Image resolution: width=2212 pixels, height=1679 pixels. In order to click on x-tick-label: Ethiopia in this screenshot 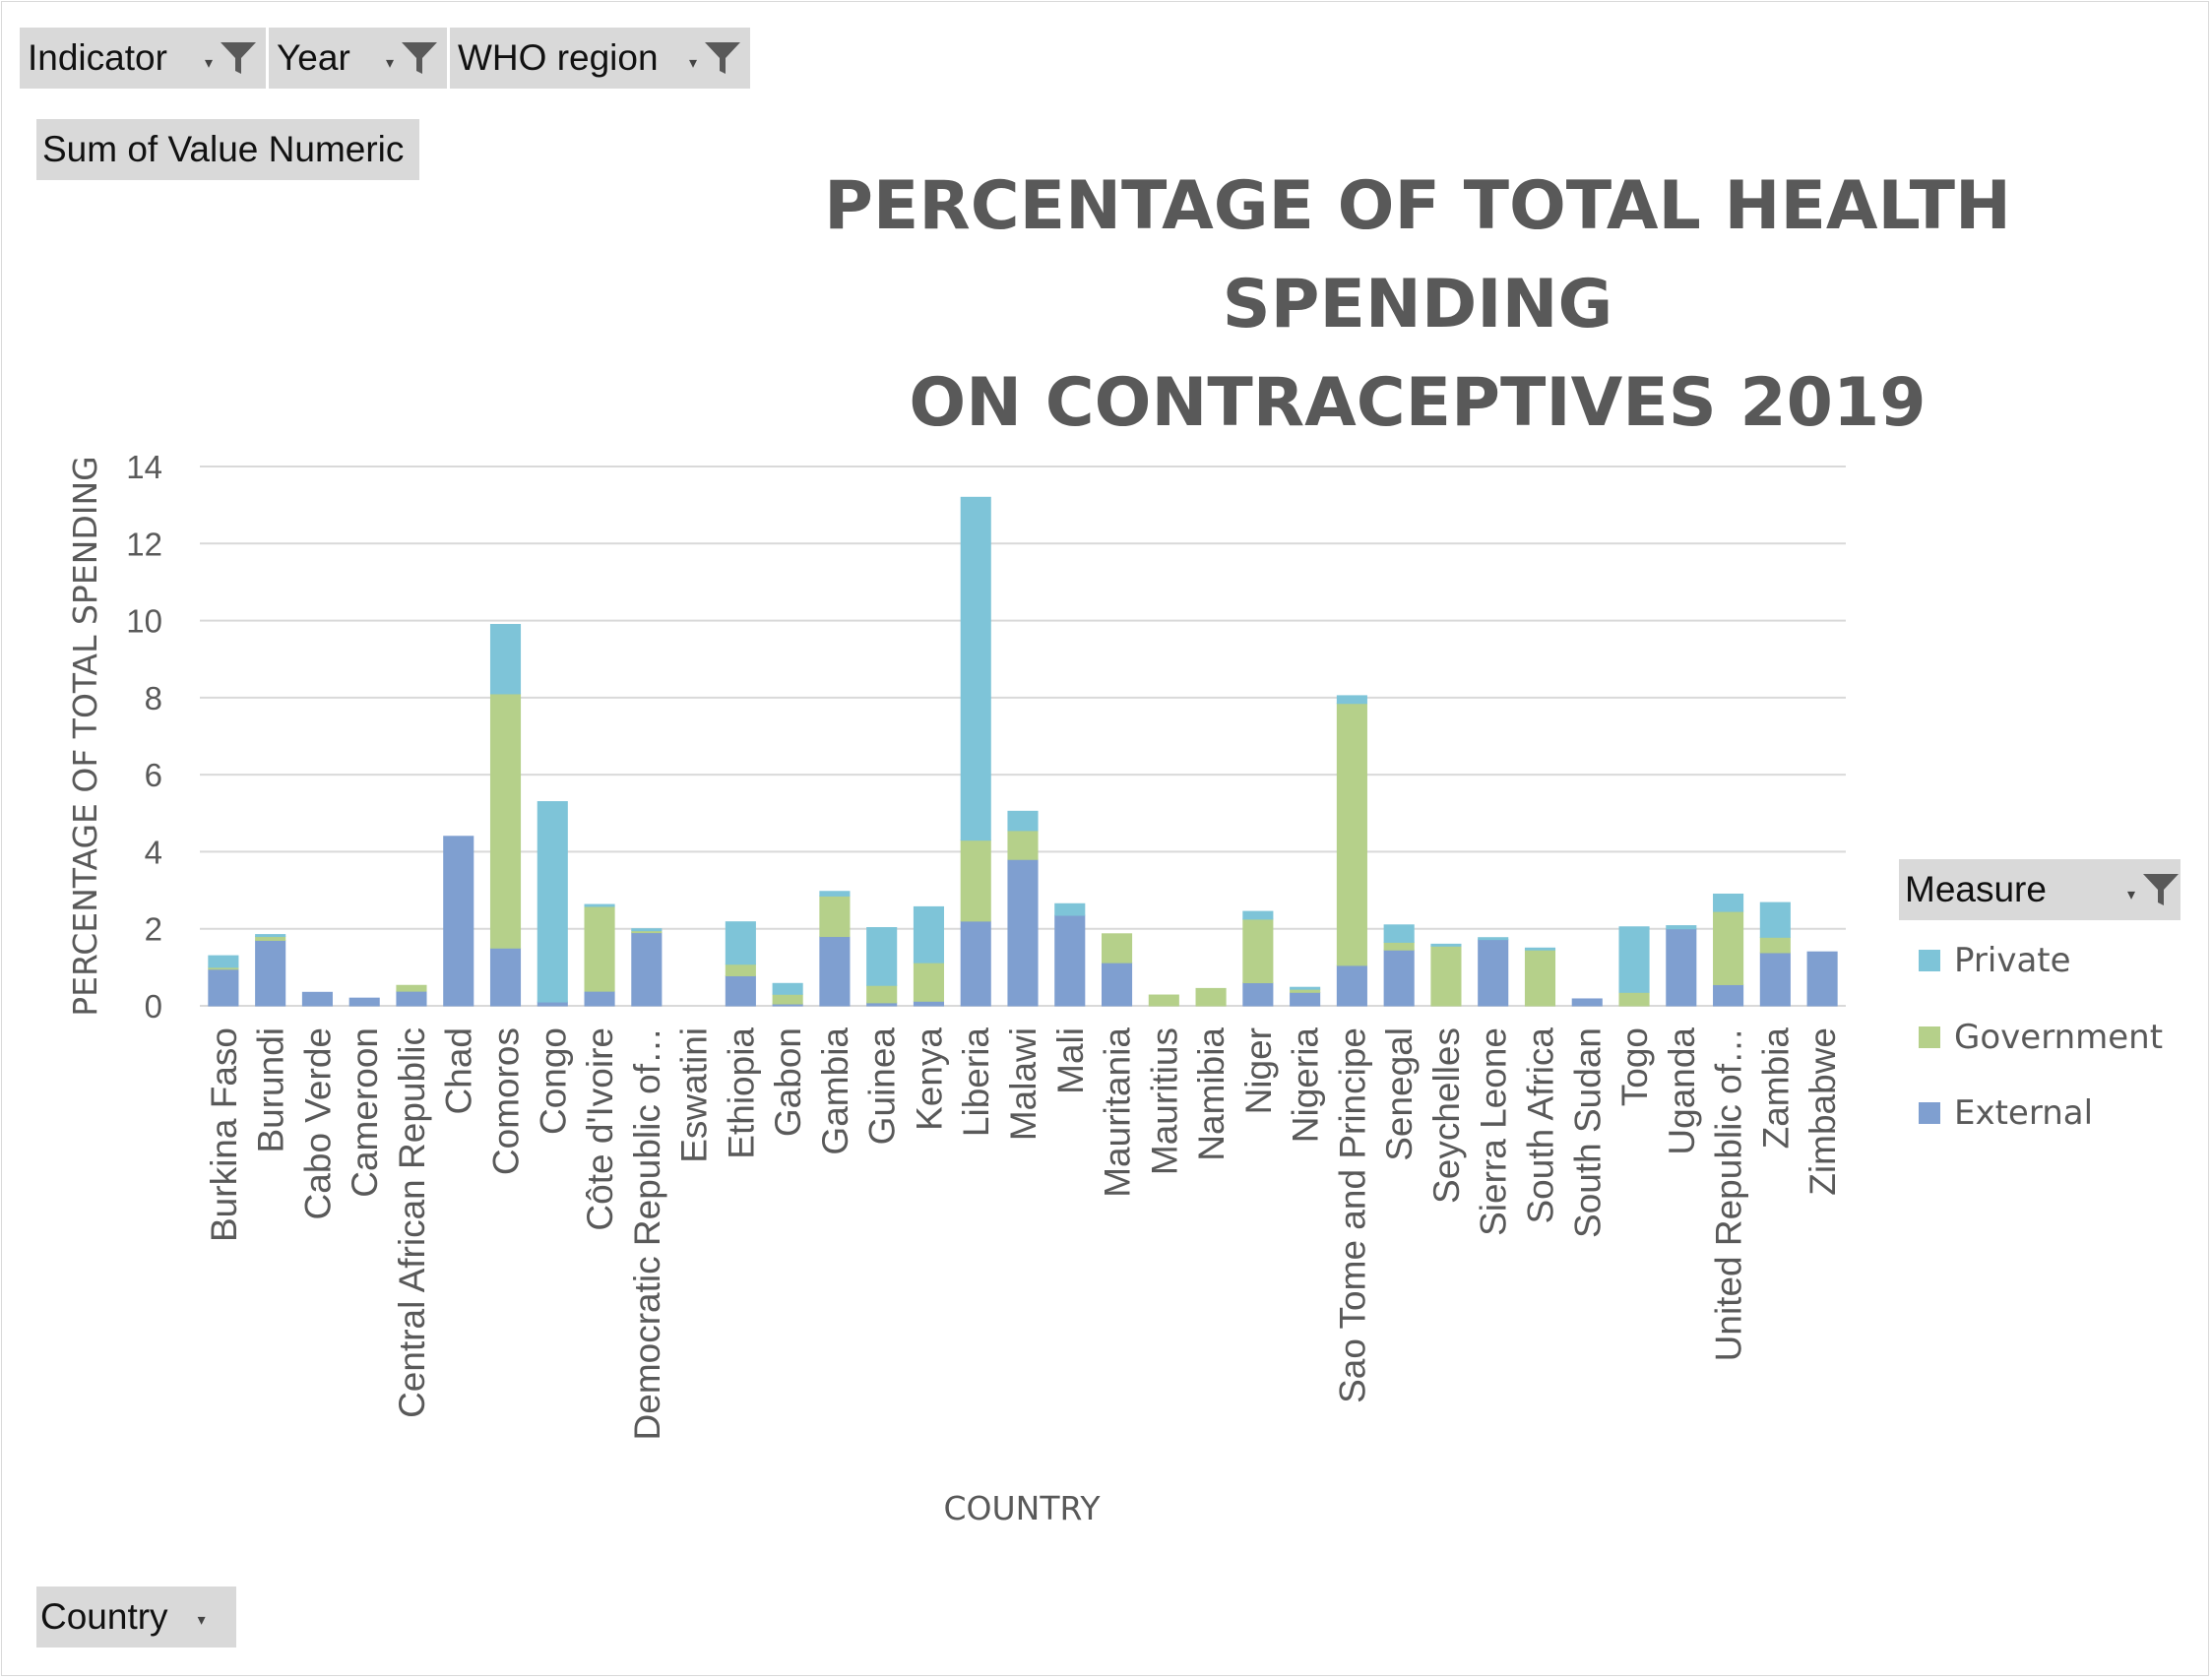, I will do `click(741, 1093)`.